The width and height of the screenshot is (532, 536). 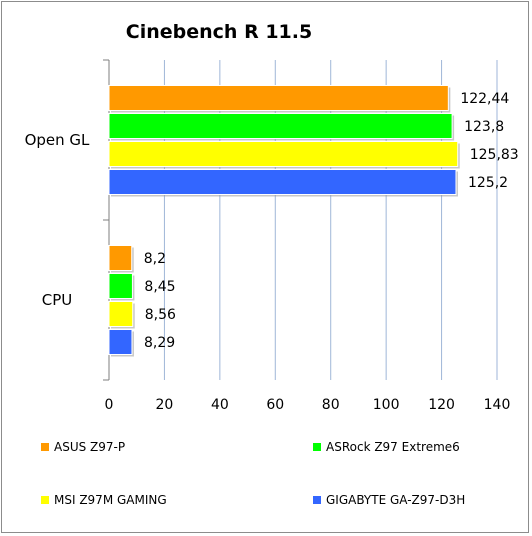 What do you see at coordinates (275, 405) in the screenshot?
I see `x-tick-label: 60` at bounding box center [275, 405].